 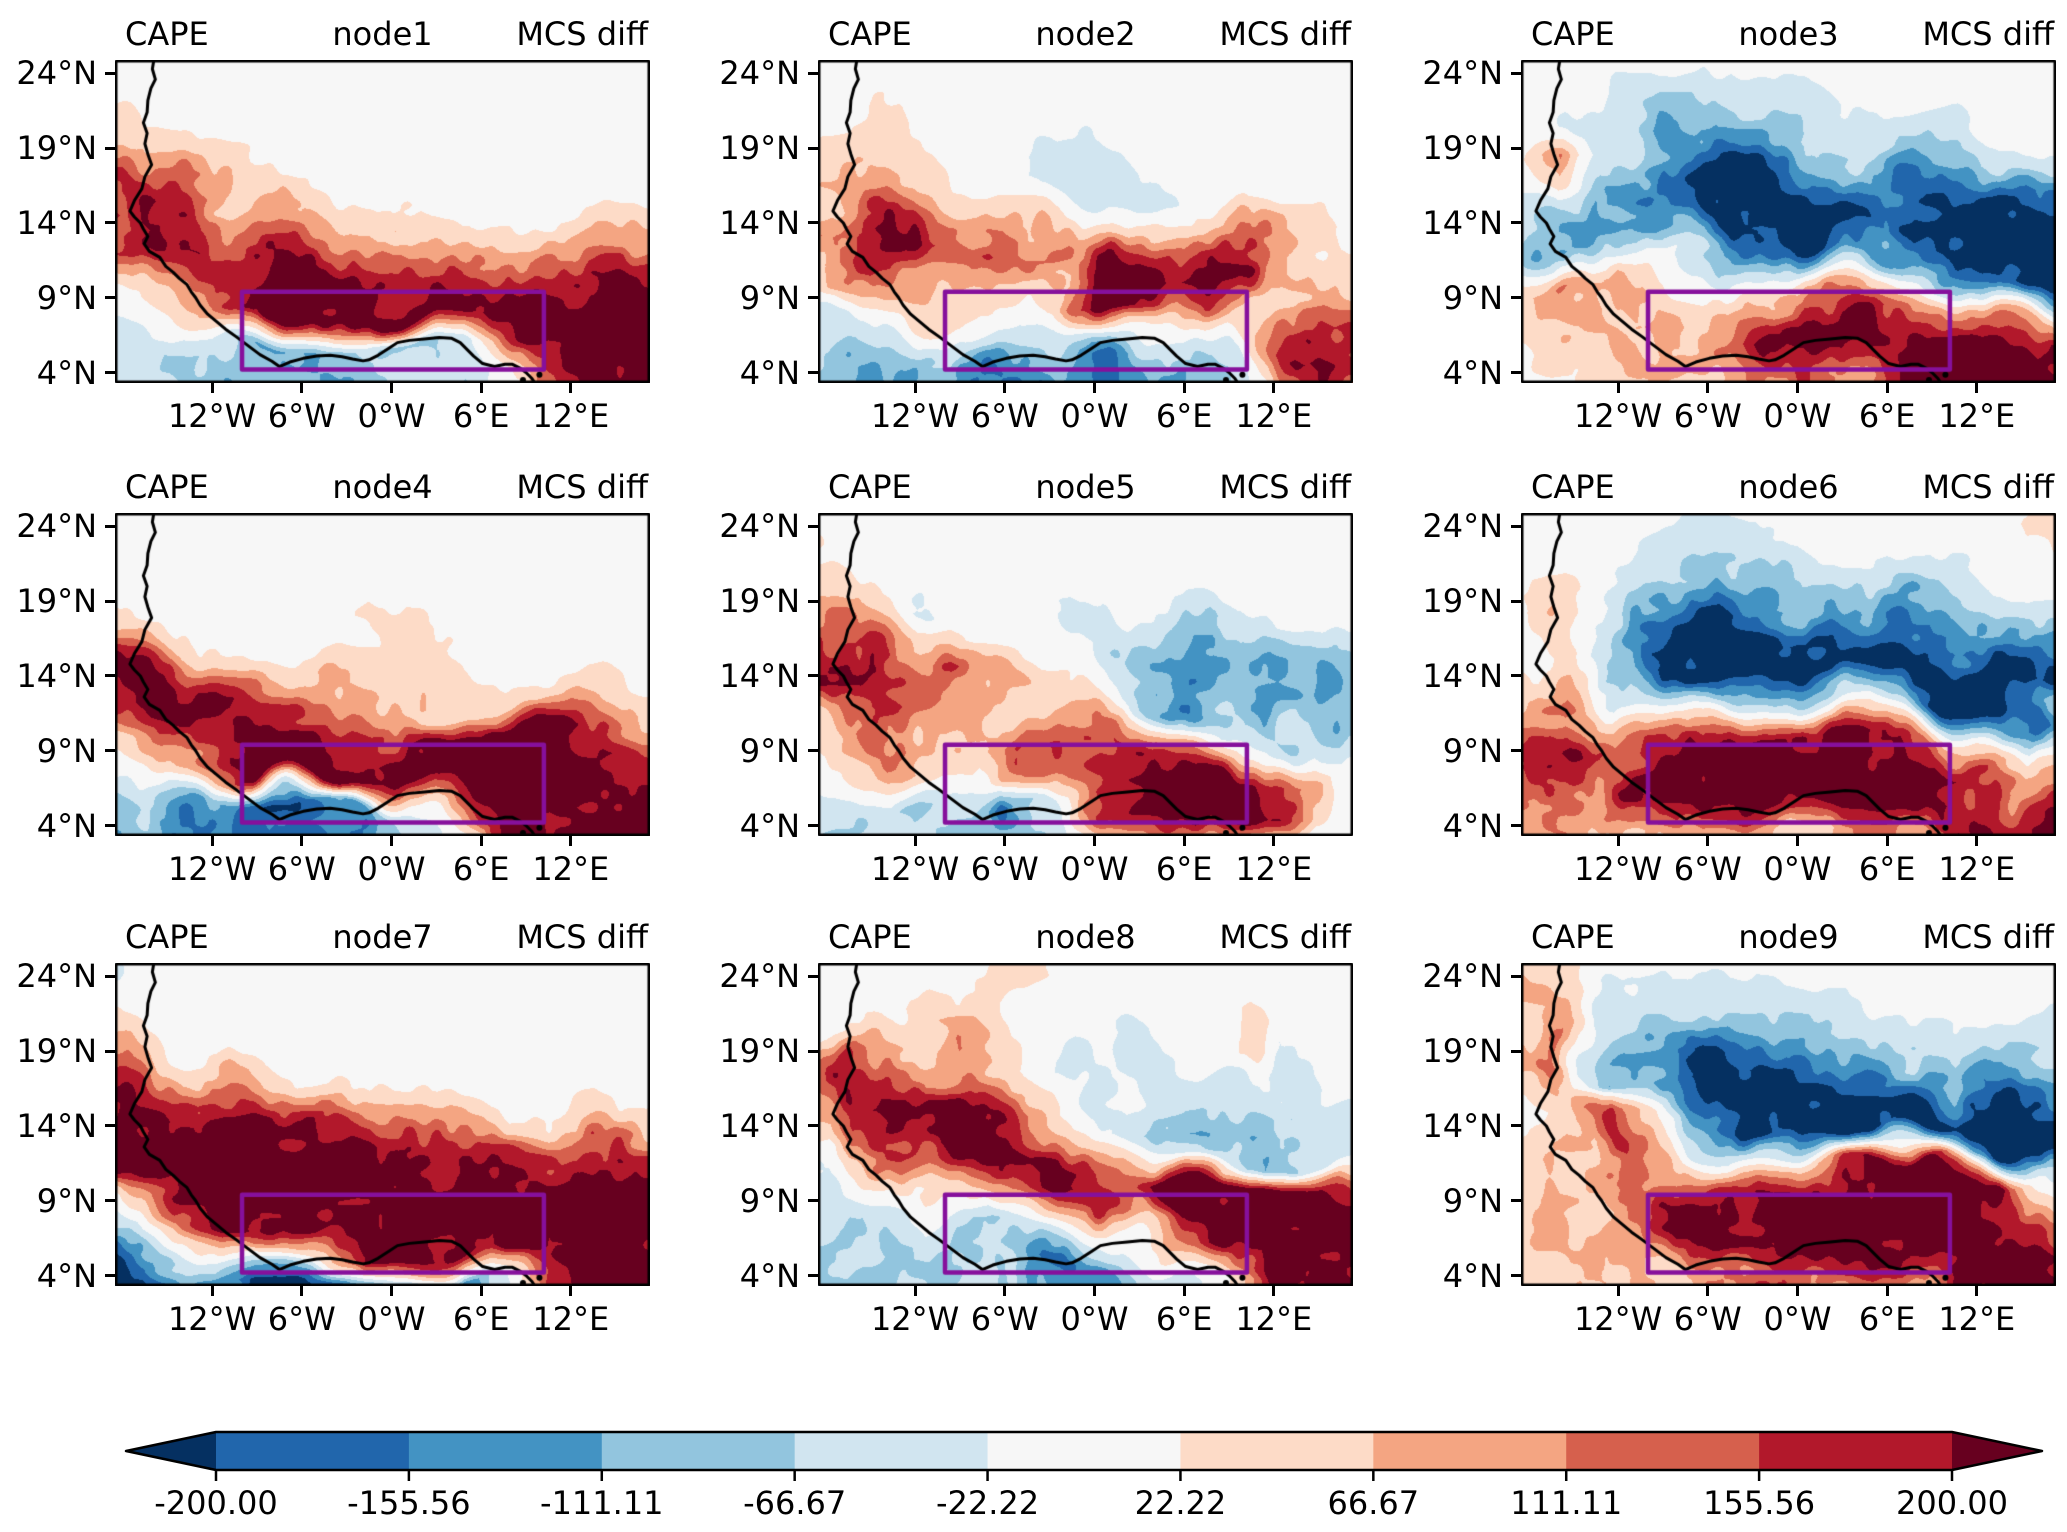 What do you see at coordinates (1997, 1451) in the screenshot?
I see `colorbar-over-arrow` at bounding box center [1997, 1451].